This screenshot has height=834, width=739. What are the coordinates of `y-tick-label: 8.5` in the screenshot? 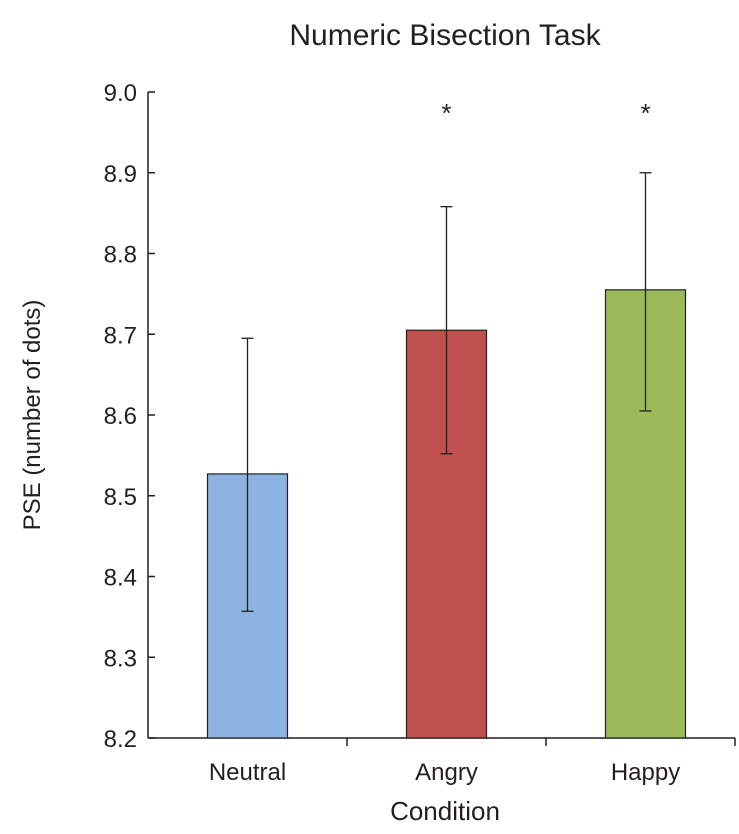 It's located at (120, 497).